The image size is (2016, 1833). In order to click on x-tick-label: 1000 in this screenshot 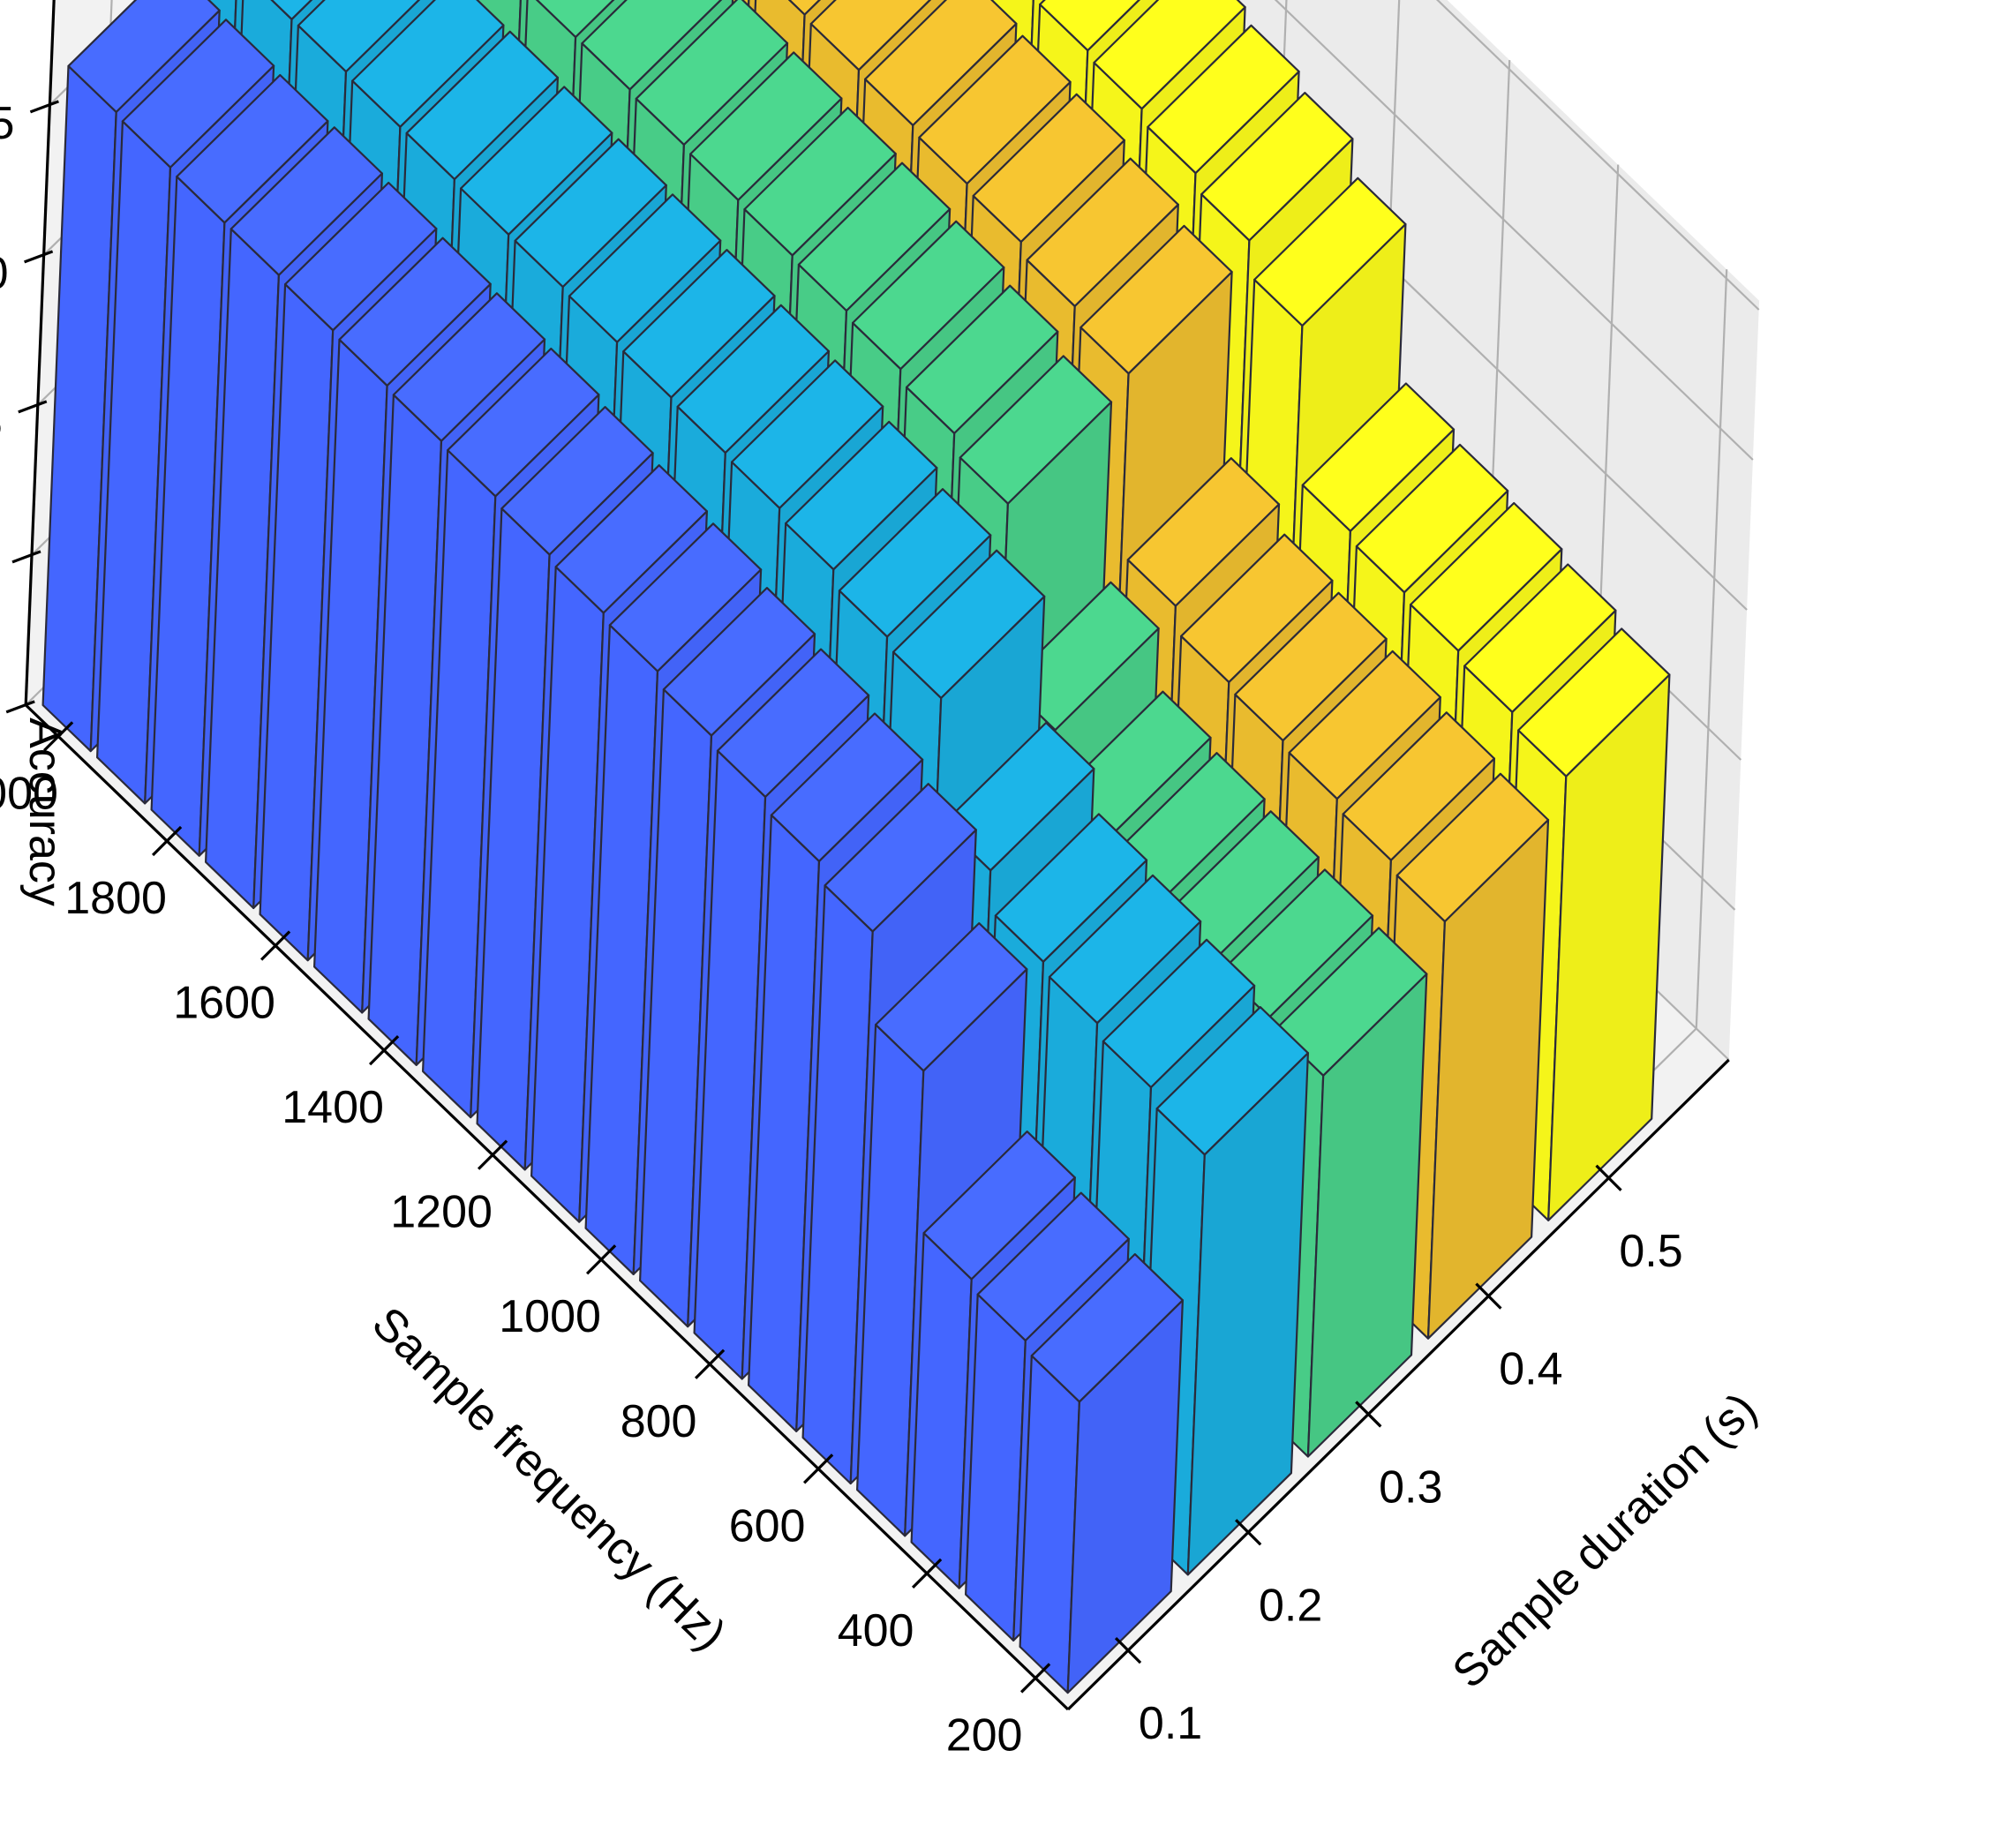, I will do `click(550, 1316)`.